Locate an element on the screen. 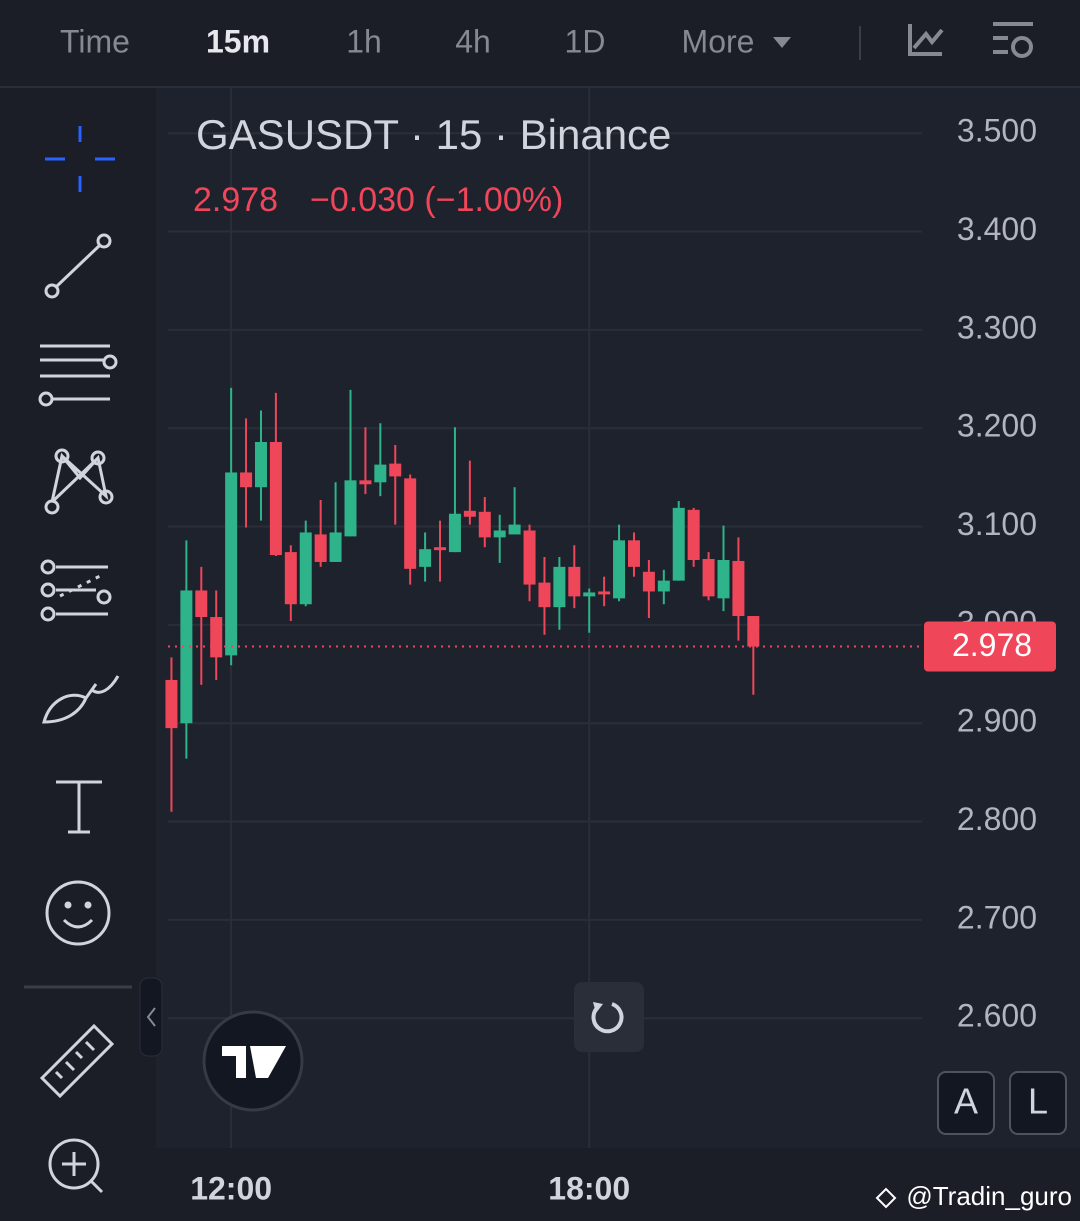 The height and width of the screenshot is (1221, 1080). auto-scale-button is located at coordinates (966, 1103).